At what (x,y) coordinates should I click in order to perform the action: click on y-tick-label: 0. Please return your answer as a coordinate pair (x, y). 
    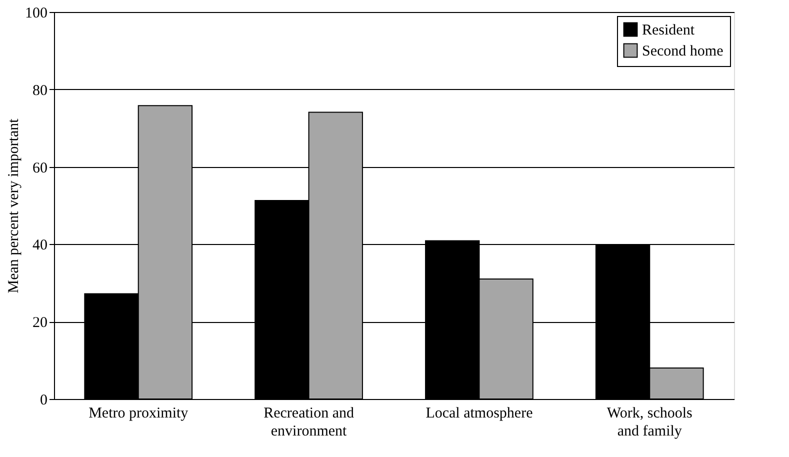
    Looking at the image, I should click on (44, 400).